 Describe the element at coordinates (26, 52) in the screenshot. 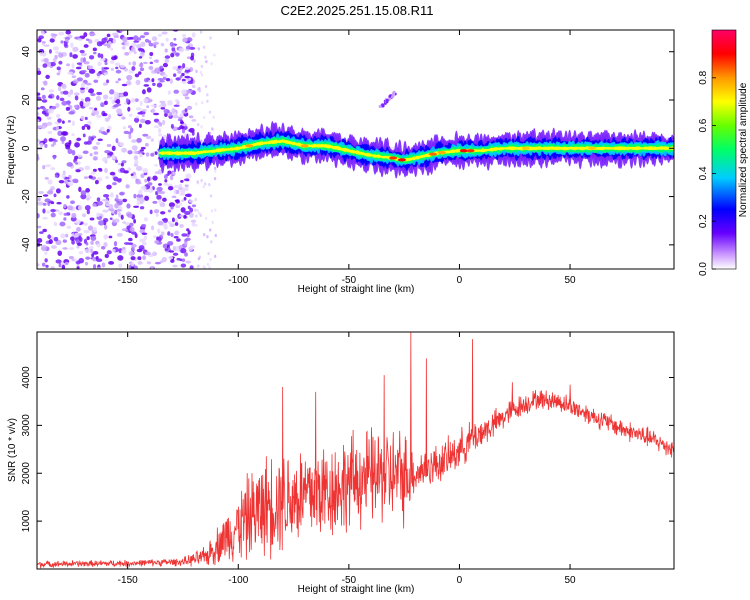

I see `y-tick-label: 40` at that location.